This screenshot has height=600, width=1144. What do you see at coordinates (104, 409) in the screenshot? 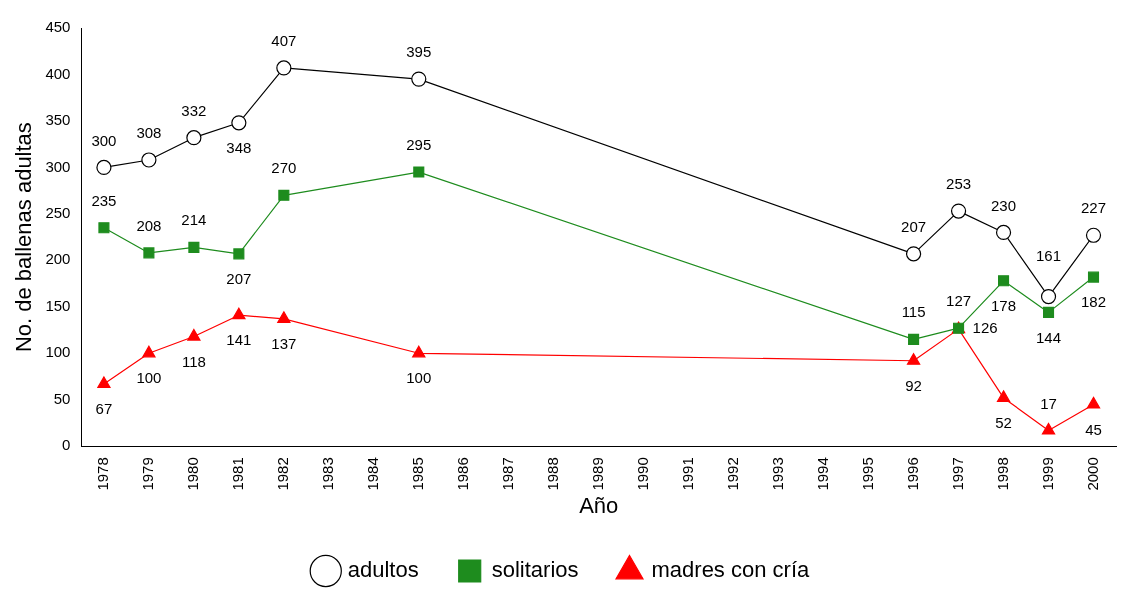
I see `data-label: 67` at bounding box center [104, 409].